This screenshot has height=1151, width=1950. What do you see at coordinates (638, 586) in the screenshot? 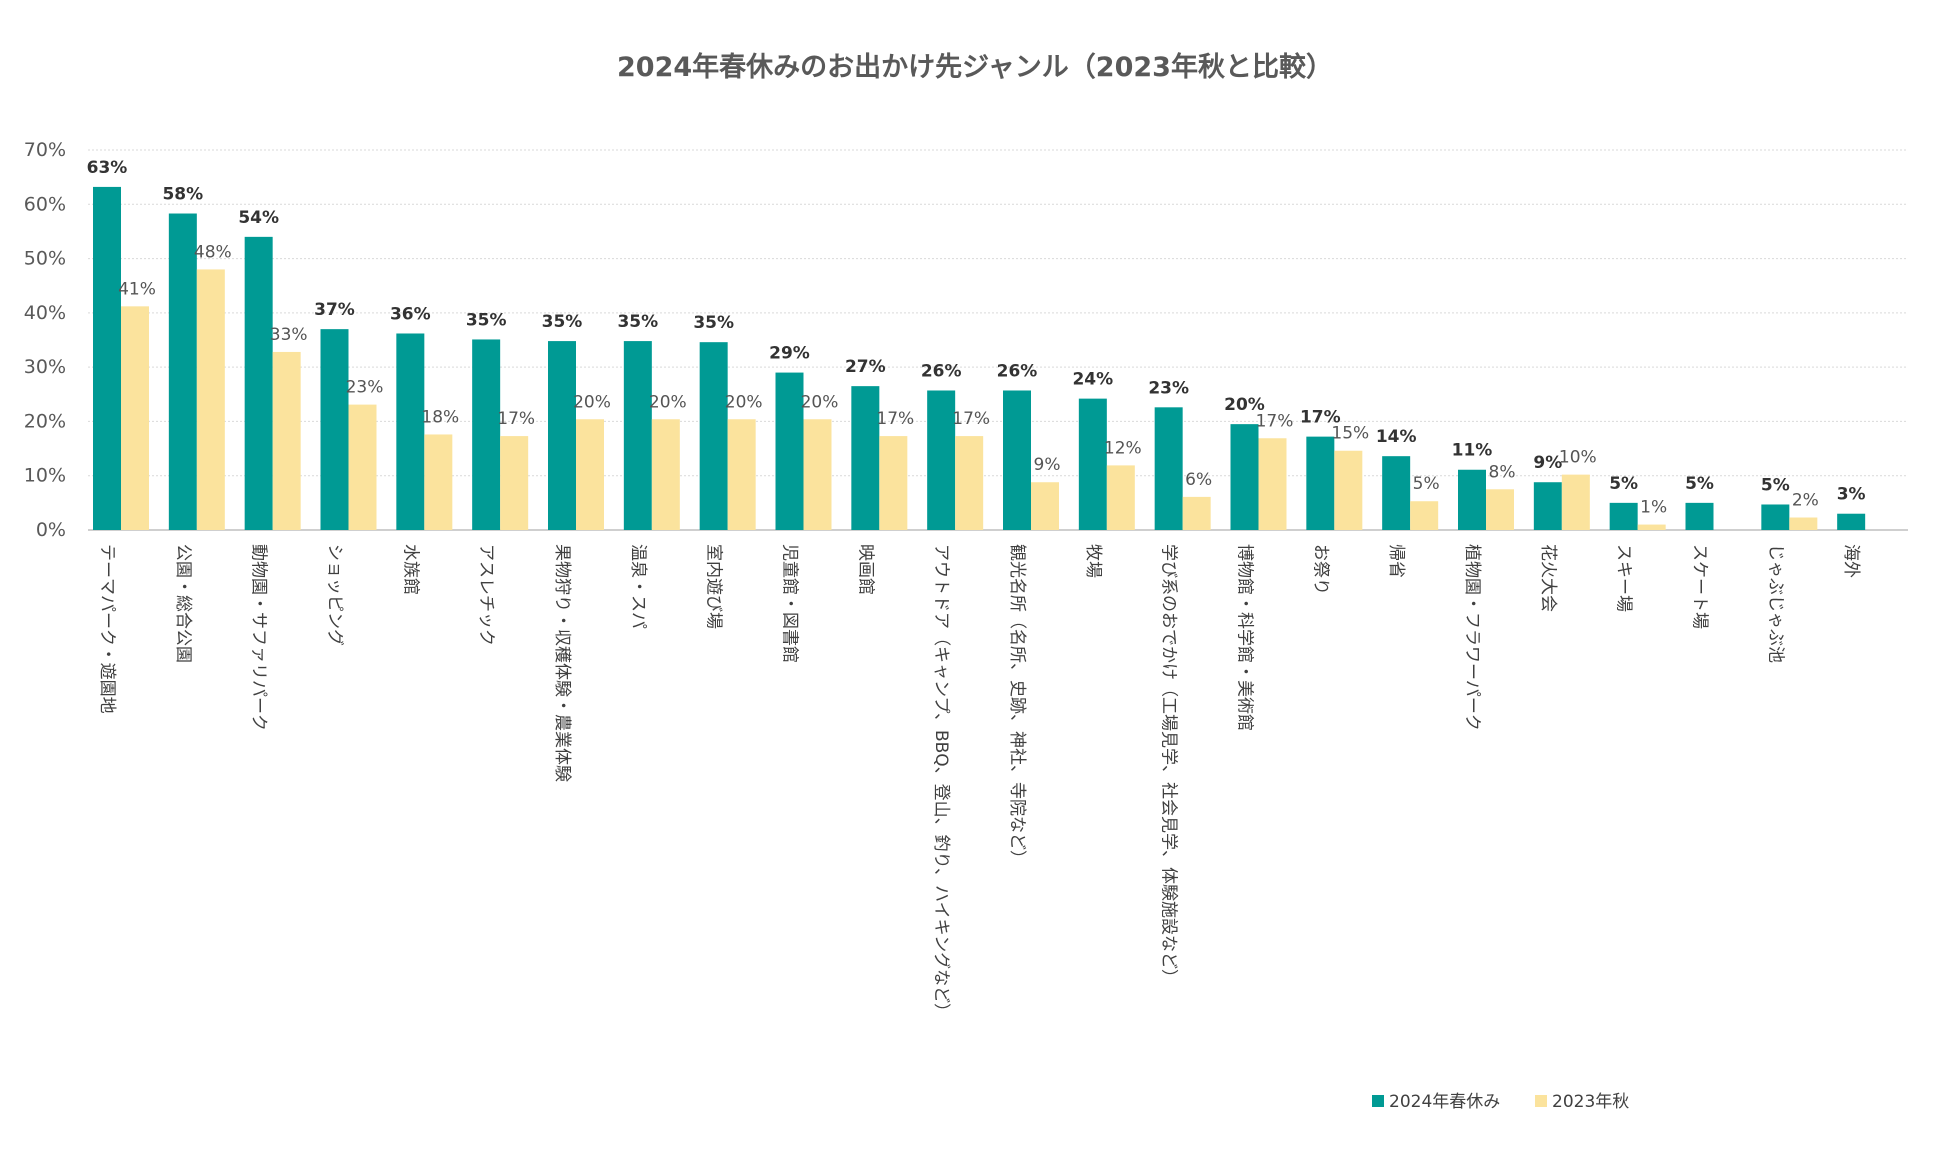
I see `category-label: 温泉・スパ` at bounding box center [638, 586].